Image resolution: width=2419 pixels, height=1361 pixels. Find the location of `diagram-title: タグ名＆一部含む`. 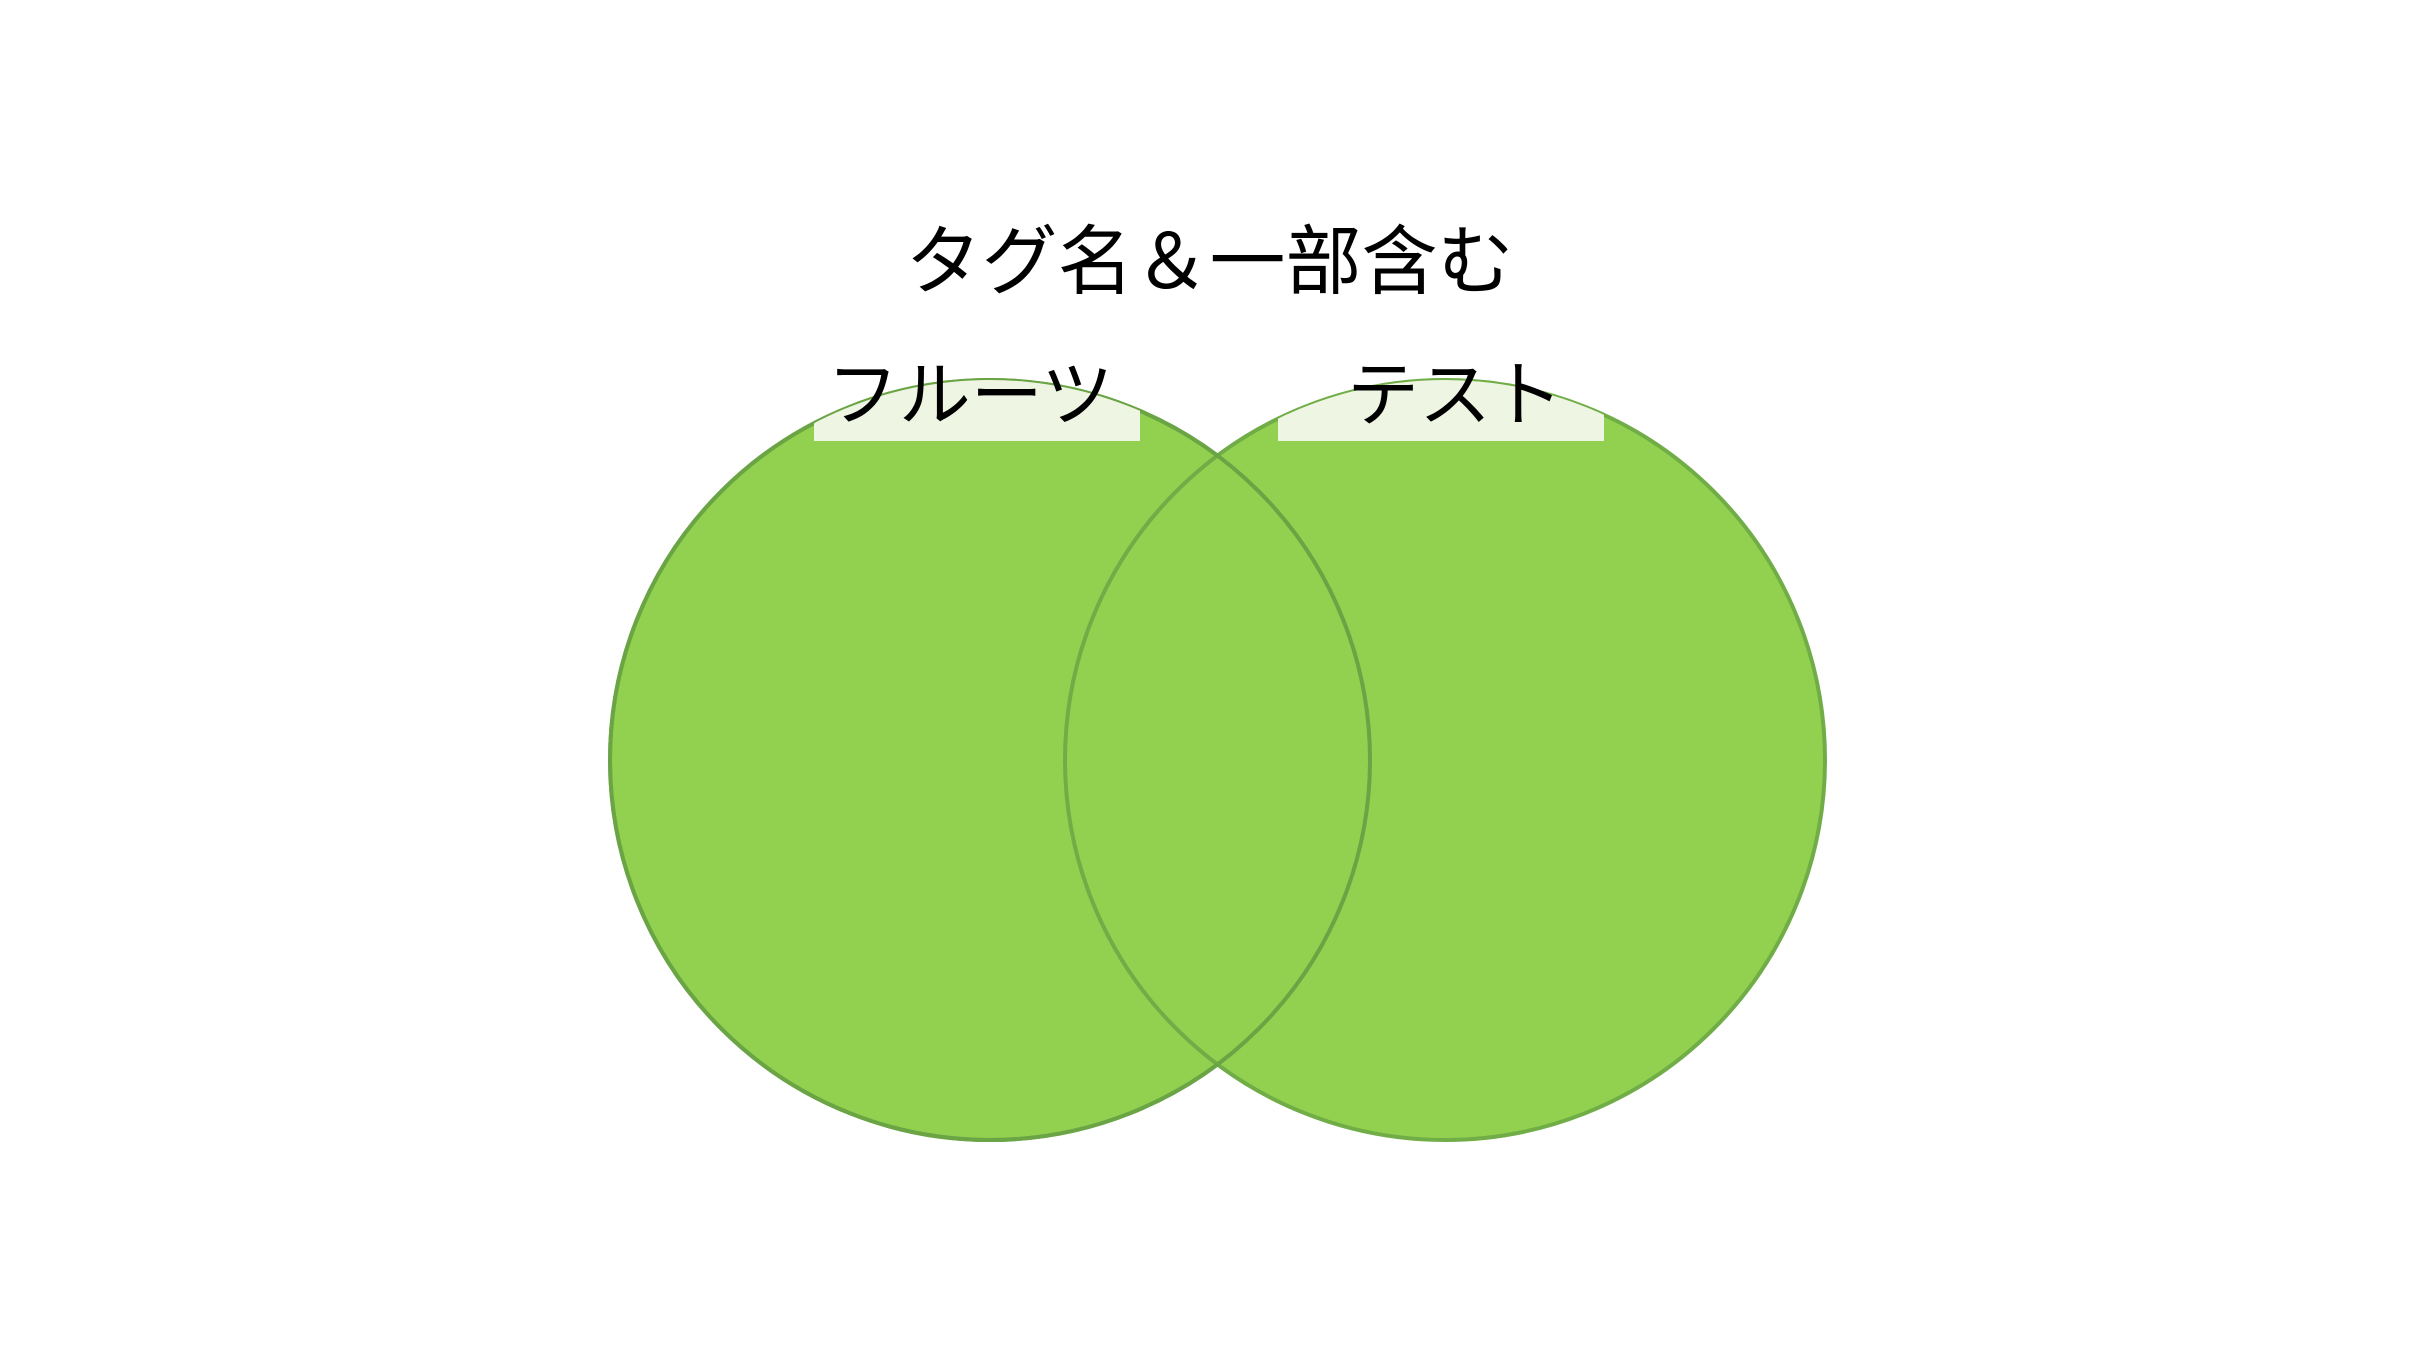

diagram-title: タグ名＆一部含む is located at coordinates (1209, 261).